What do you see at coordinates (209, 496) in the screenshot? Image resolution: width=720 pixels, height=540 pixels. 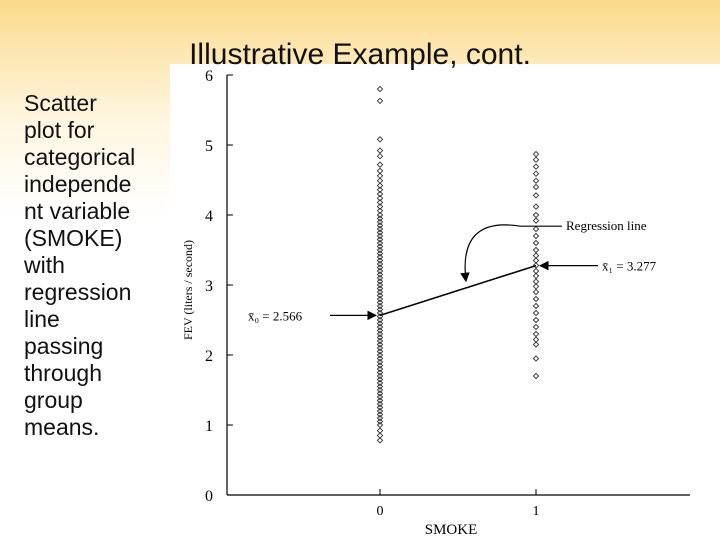 I see `y-tick-label: 0` at bounding box center [209, 496].